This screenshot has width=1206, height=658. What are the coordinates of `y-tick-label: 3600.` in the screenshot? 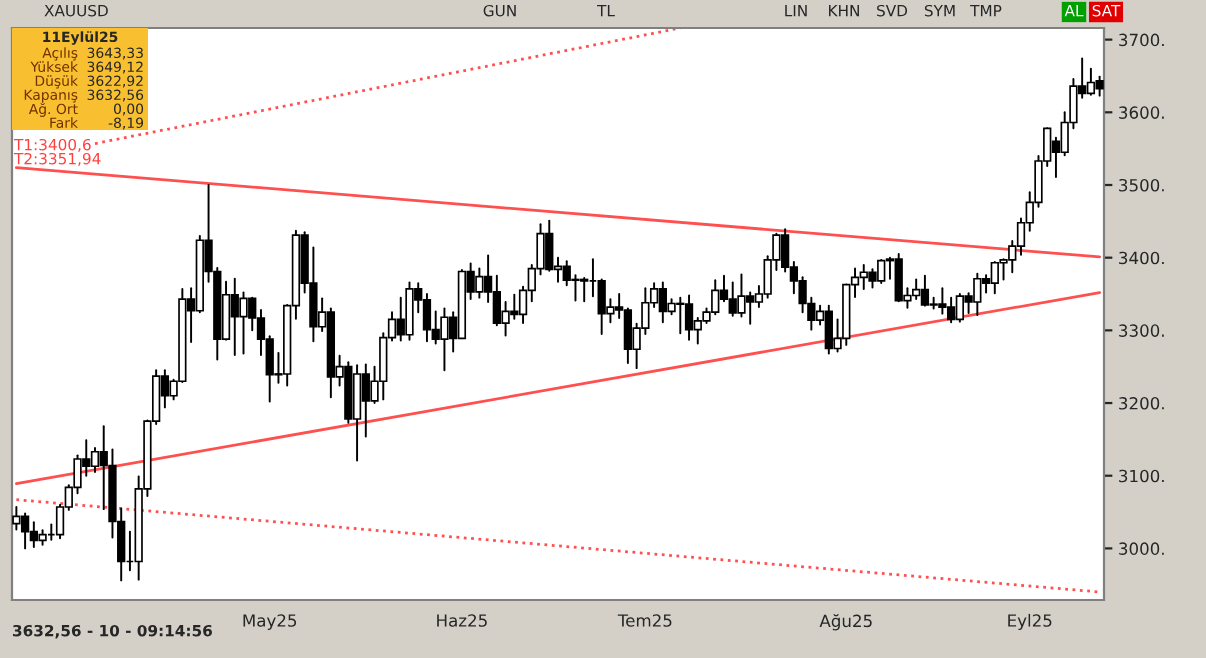 It's located at (1141, 112).